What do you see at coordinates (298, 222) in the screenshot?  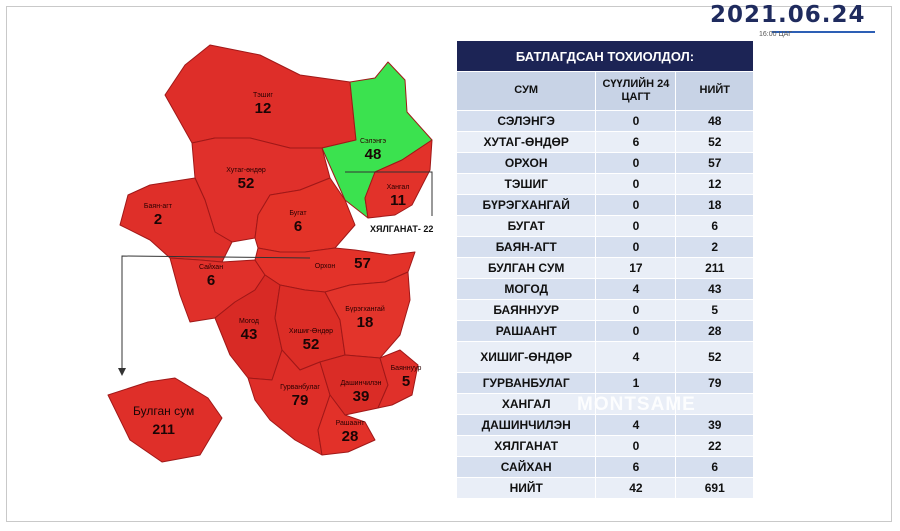 I see `label-bugat: Бугат 6` at bounding box center [298, 222].